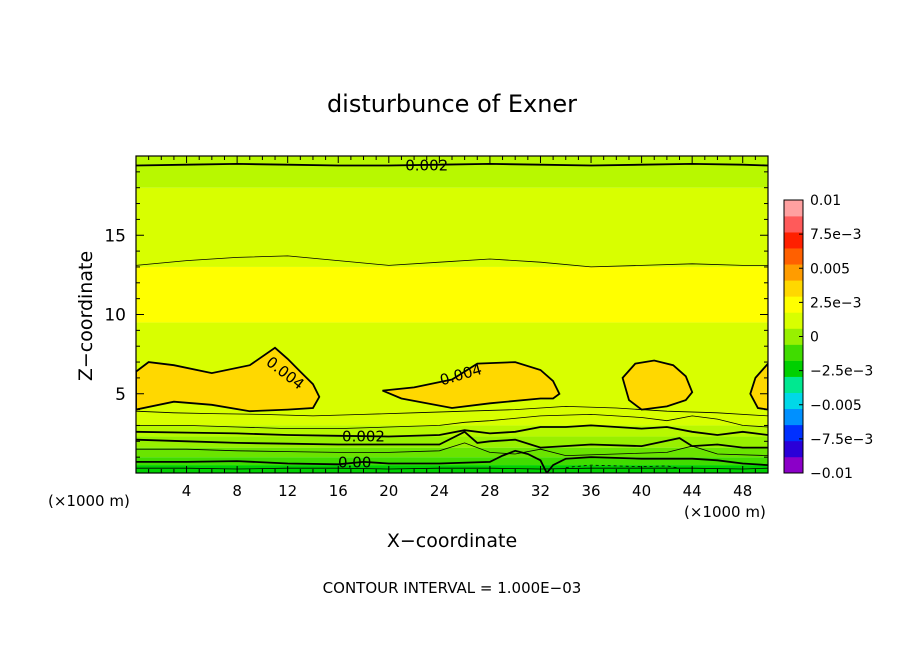 Image resolution: width=904 pixels, height=654 pixels. I want to click on colorbar-tick-label: 0, so click(814, 338).